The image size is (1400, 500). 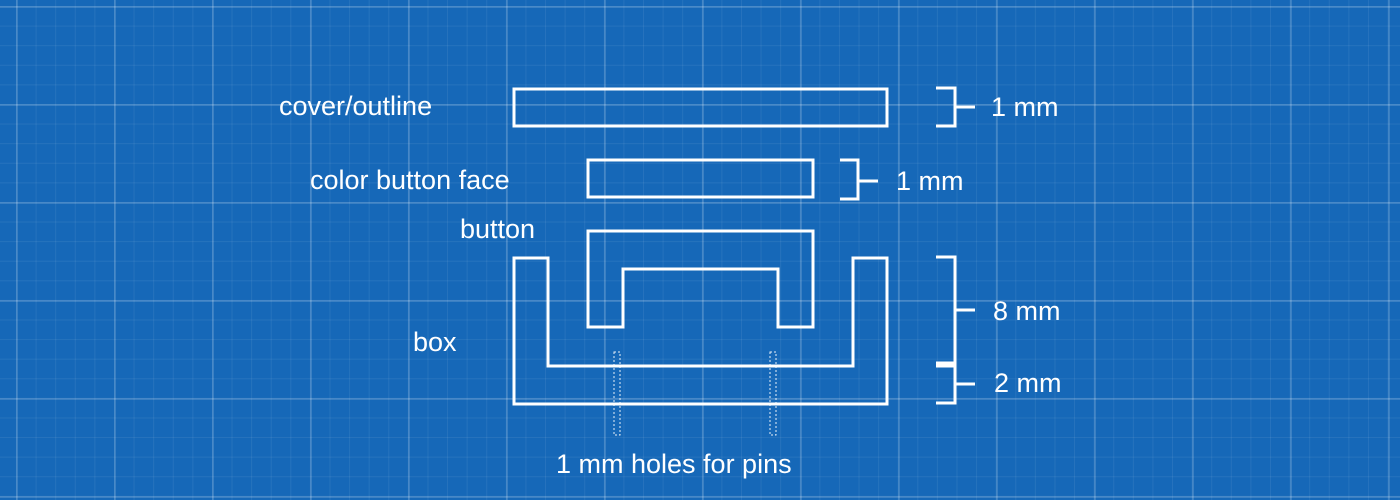 What do you see at coordinates (859, 179) in the screenshot?
I see `color-face-dimension-bracket` at bounding box center [859, 179].